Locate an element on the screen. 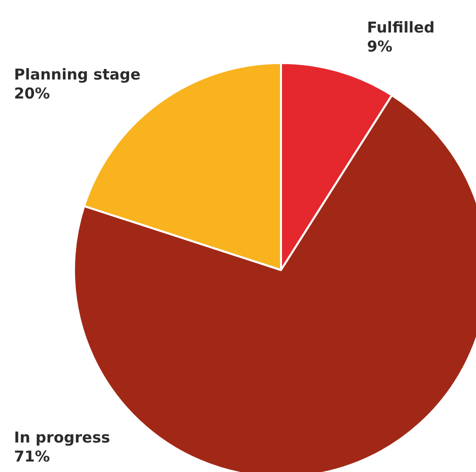 This screenshot has width=476, height=472. slice-label: Fulfilled is located at coordinates (401, 27).